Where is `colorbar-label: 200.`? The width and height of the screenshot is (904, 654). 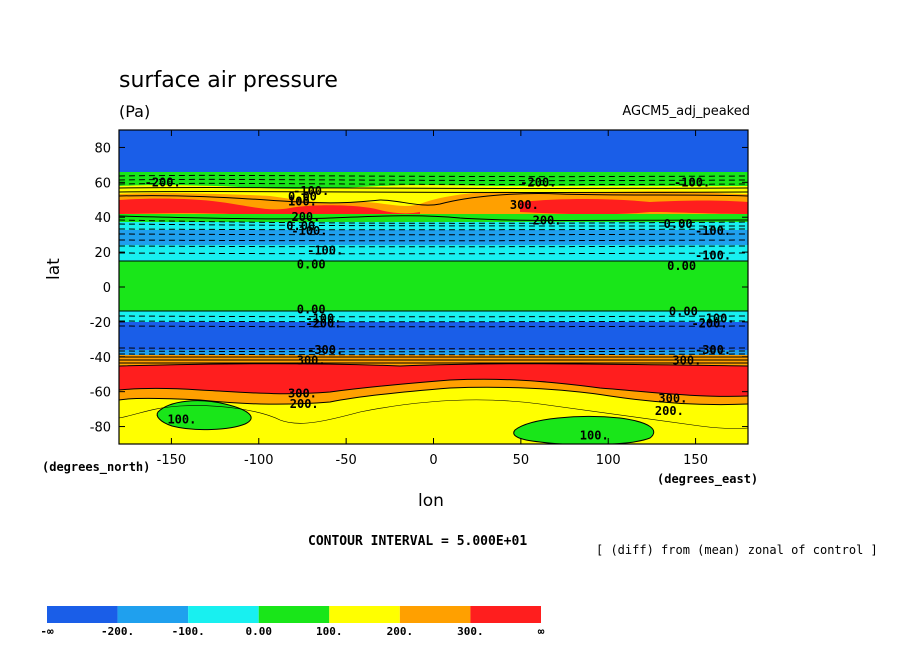 colorbar-label: 200. is located at coordinates (400, 631).